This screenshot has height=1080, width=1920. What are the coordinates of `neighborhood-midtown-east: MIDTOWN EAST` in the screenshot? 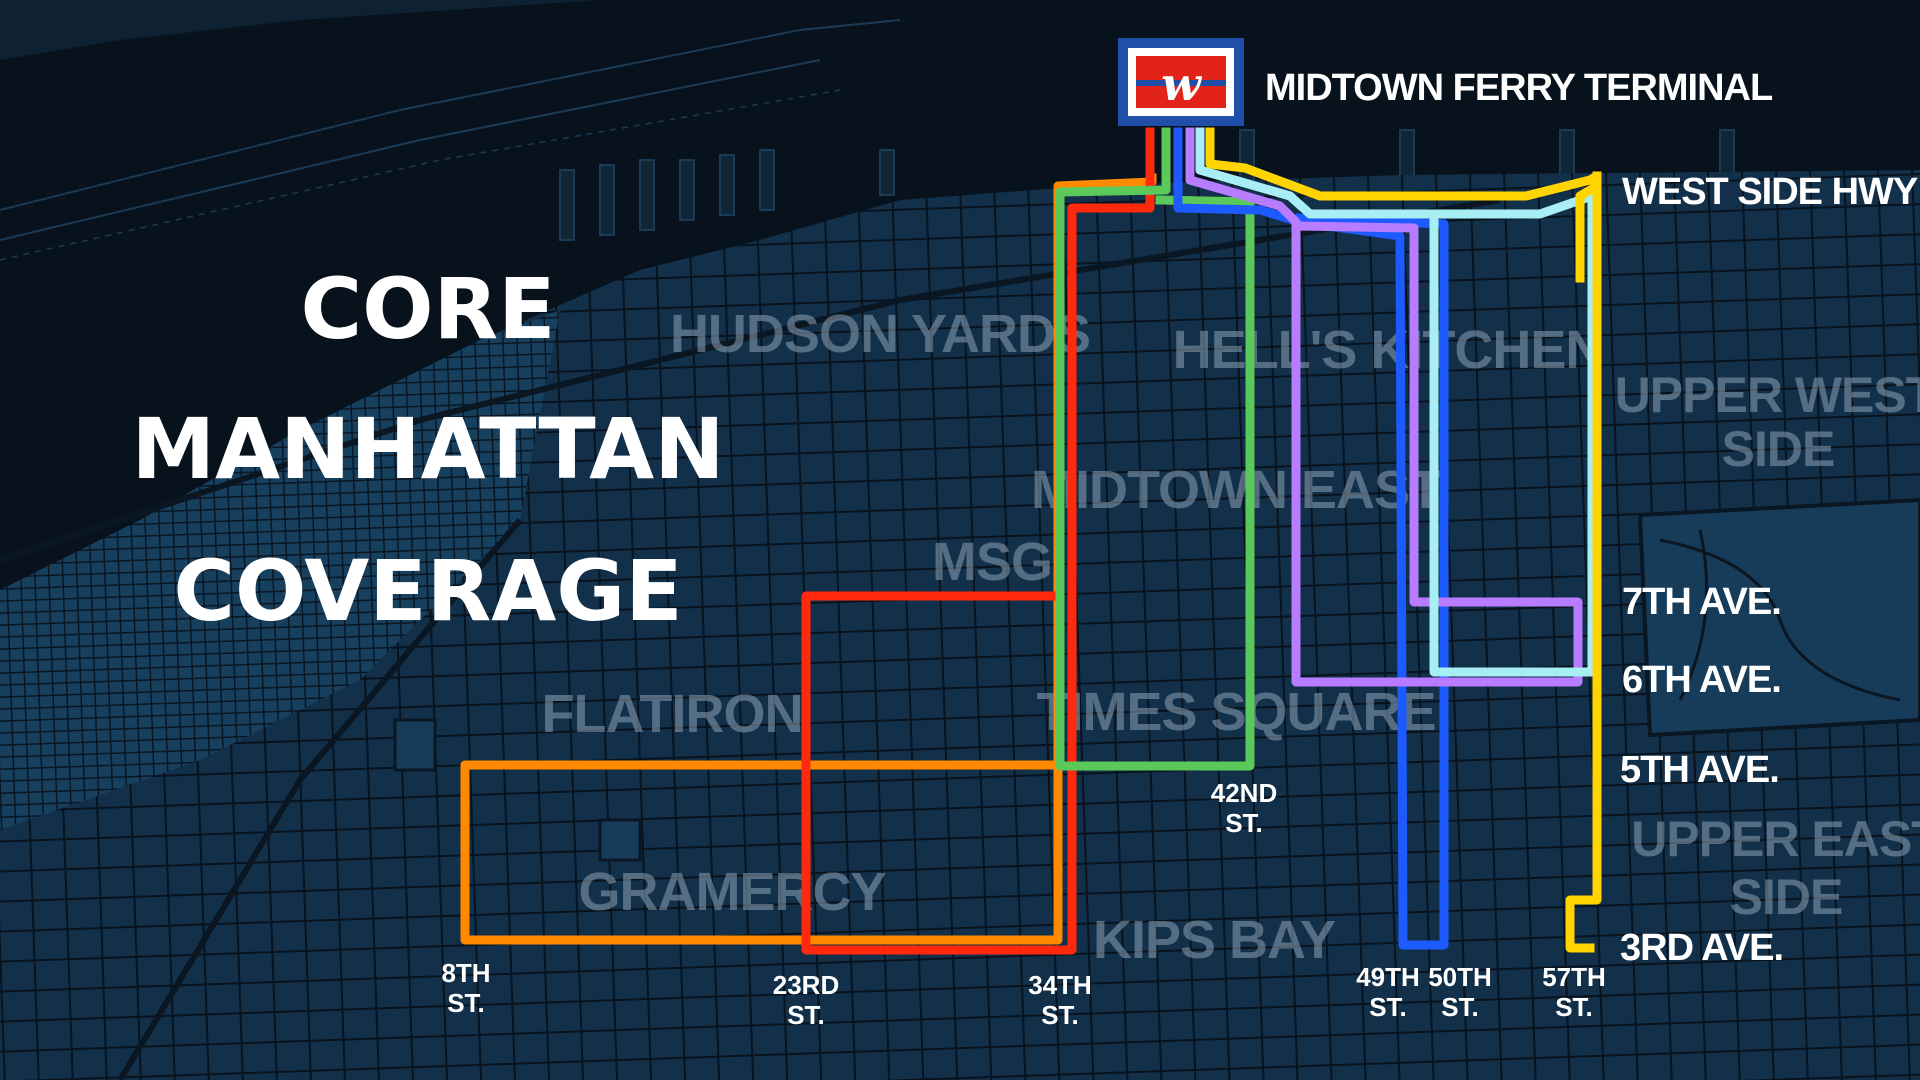 It's located at (1236, 490).